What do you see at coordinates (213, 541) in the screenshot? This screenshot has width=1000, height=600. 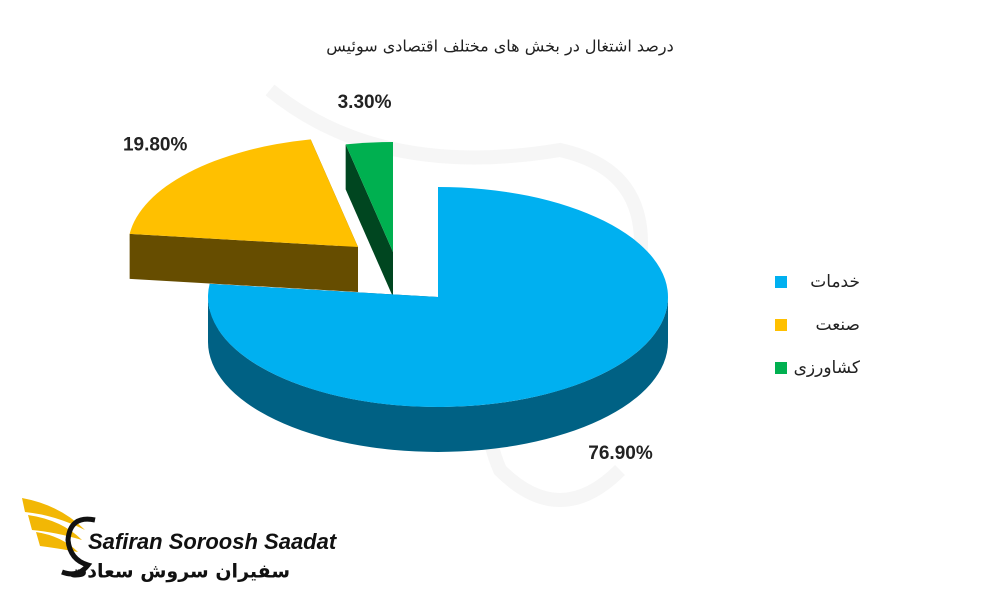 I see `logo-name: Safiran Soroosh Saadat` at bounding box center [213, 541].